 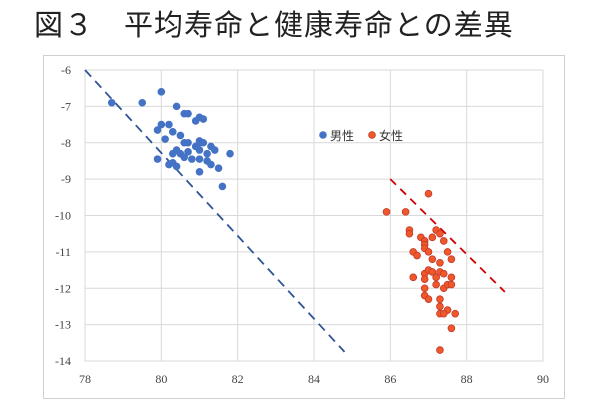 I want to click on x-tick-label: 82, so click(x=238, y=379).